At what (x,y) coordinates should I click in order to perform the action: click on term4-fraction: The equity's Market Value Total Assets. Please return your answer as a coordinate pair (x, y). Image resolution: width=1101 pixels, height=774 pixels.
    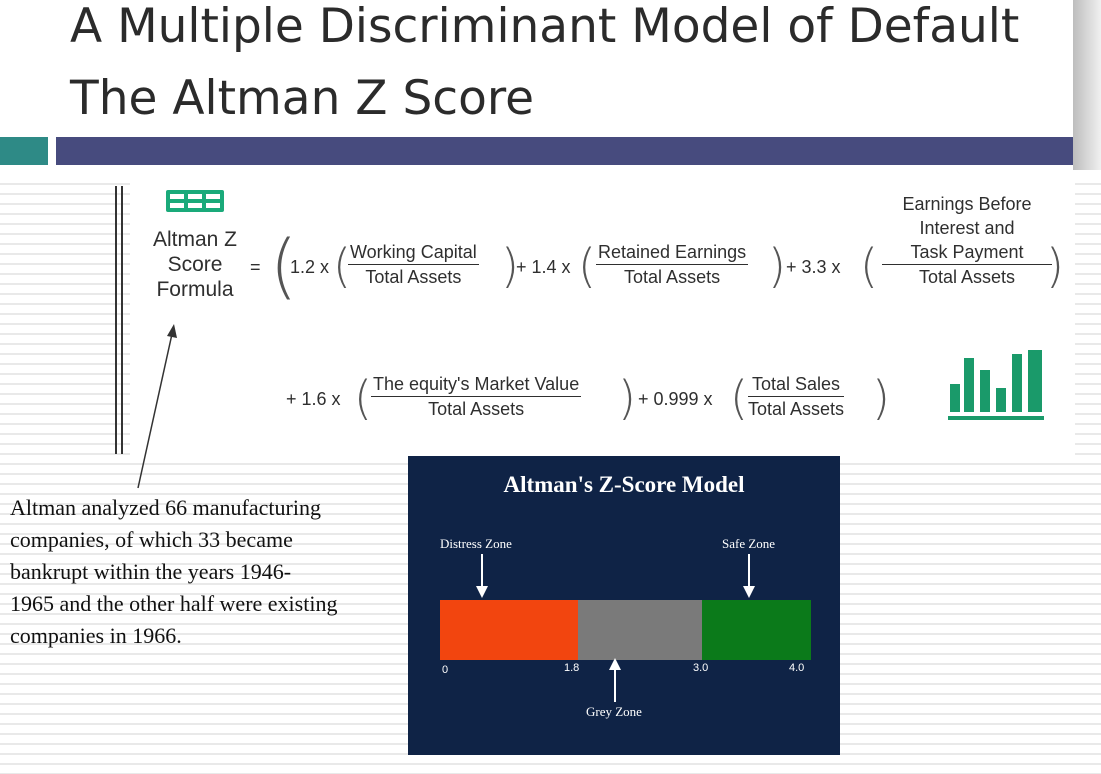
    Looking at the image, I should click on (476, 396).